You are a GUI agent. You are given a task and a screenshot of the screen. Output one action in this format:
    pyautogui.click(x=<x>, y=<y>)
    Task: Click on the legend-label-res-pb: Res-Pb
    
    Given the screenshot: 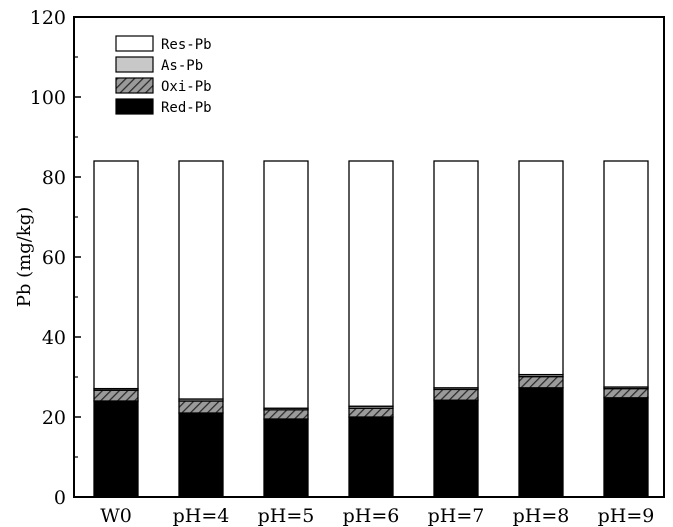 What is the action you would take?
    pyautogui.click(x=186, y=45)
    